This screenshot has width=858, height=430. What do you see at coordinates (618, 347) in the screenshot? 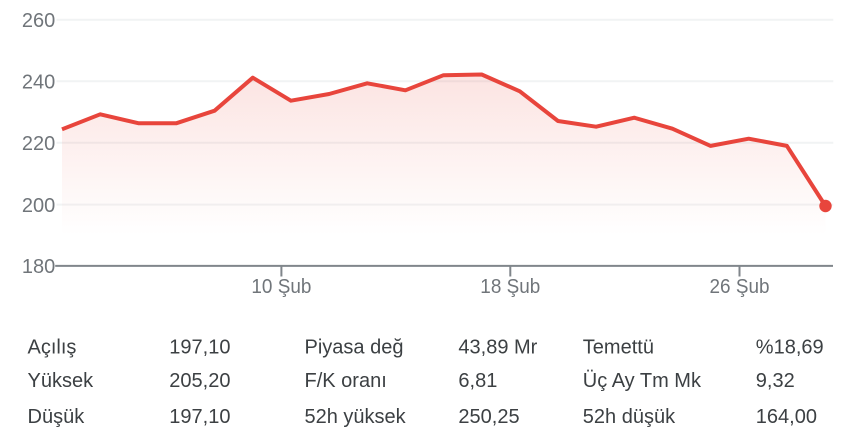
I see `svg-text: Temettü` at bounding box center [618, 347].